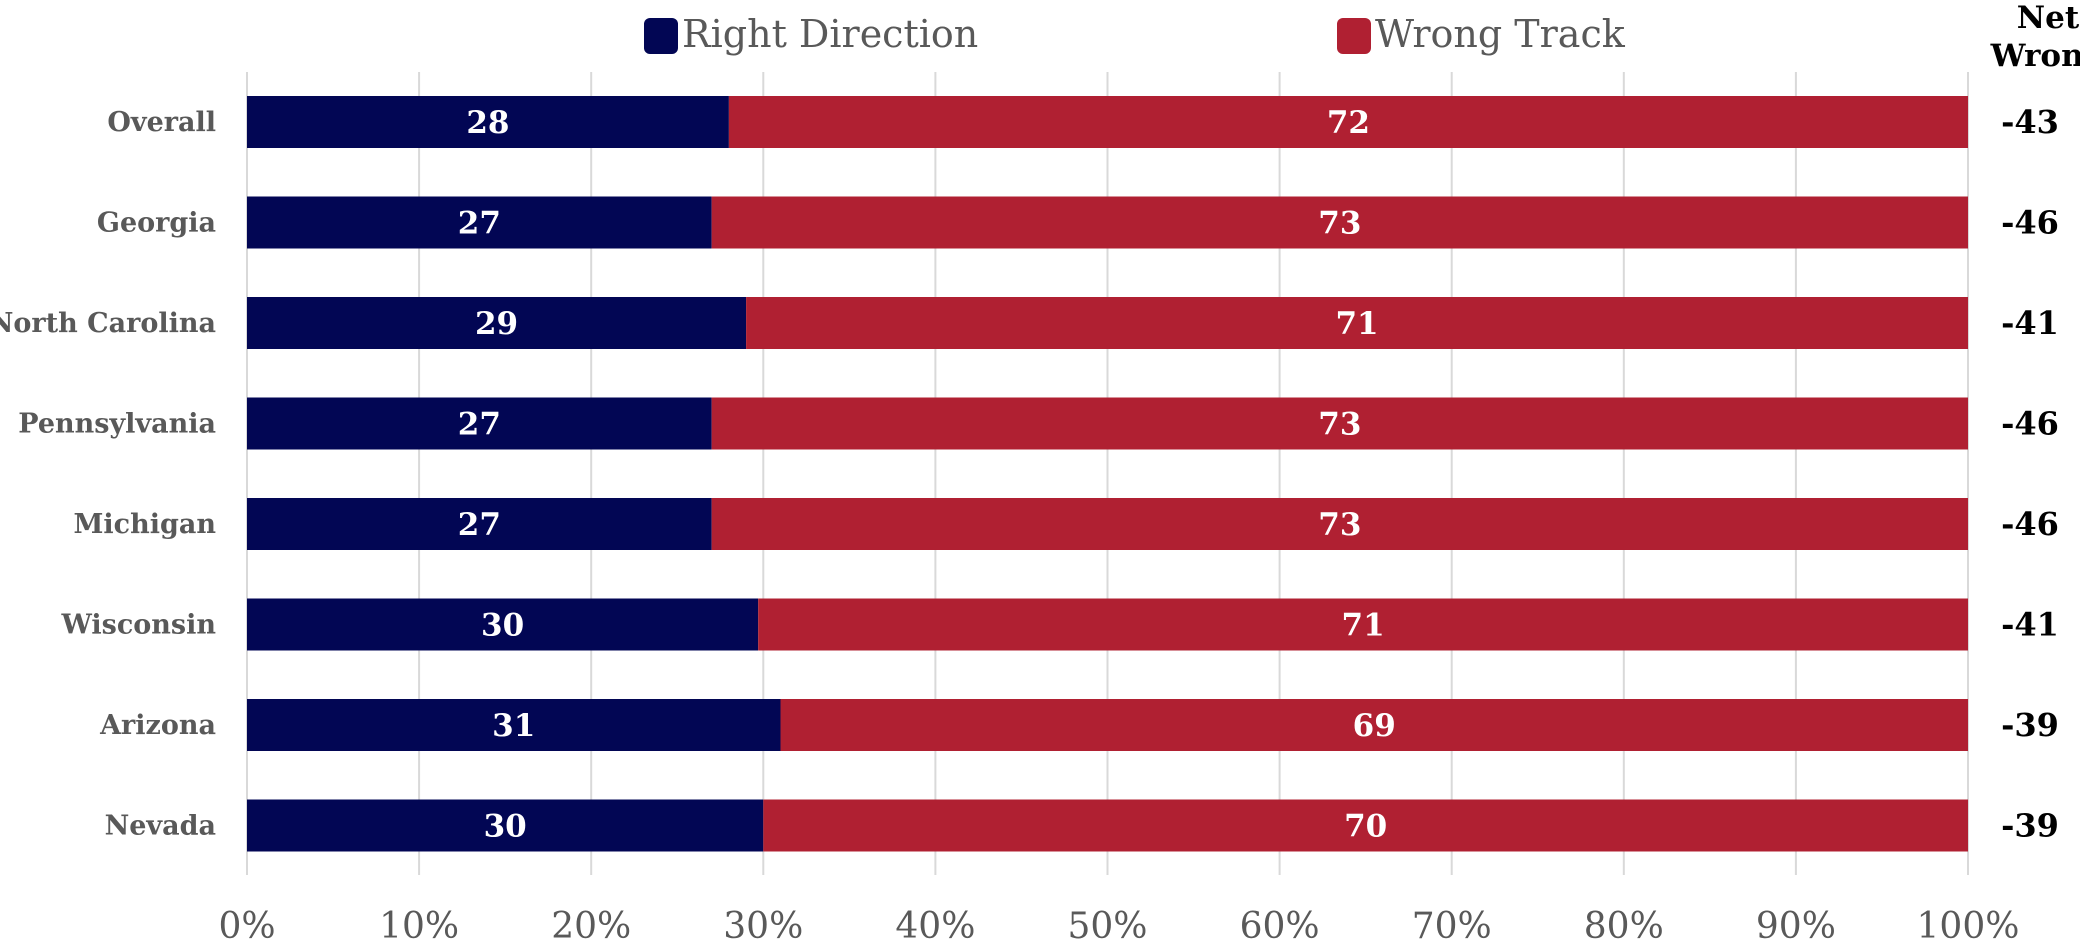 This screenshot has height=952, width=2080. I want to click on data-label-right-direction: 31, so click(513, 726).